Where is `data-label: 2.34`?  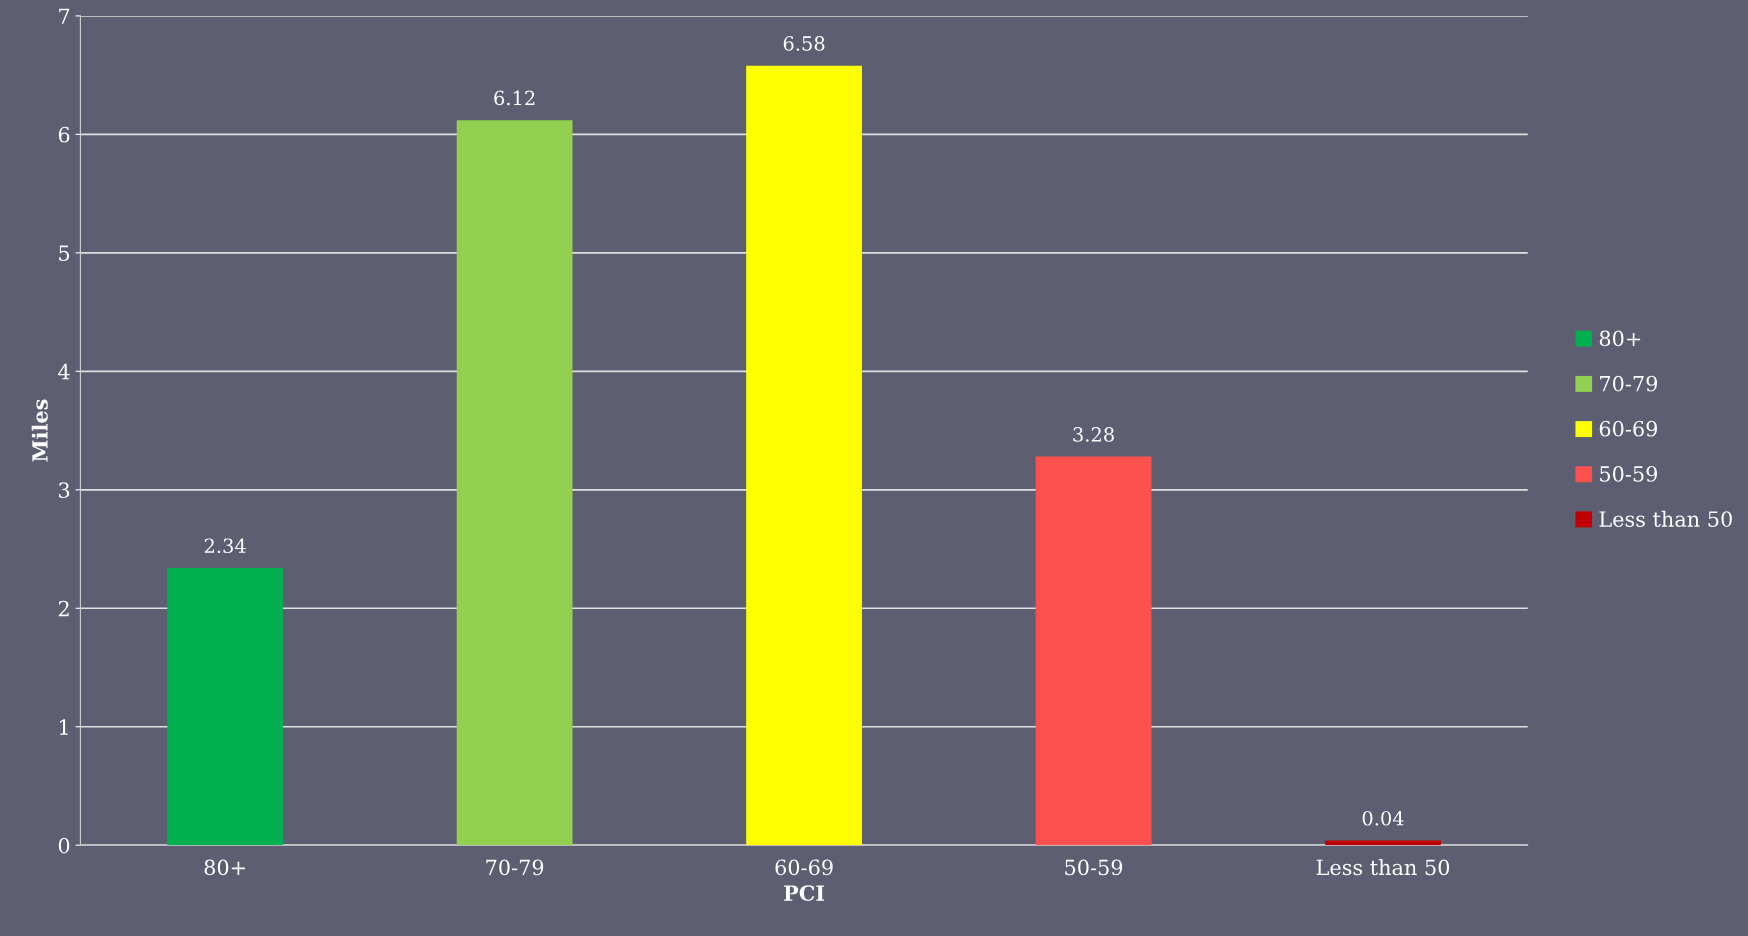
data-label: 2.34 is located at coordinates (225, 546).